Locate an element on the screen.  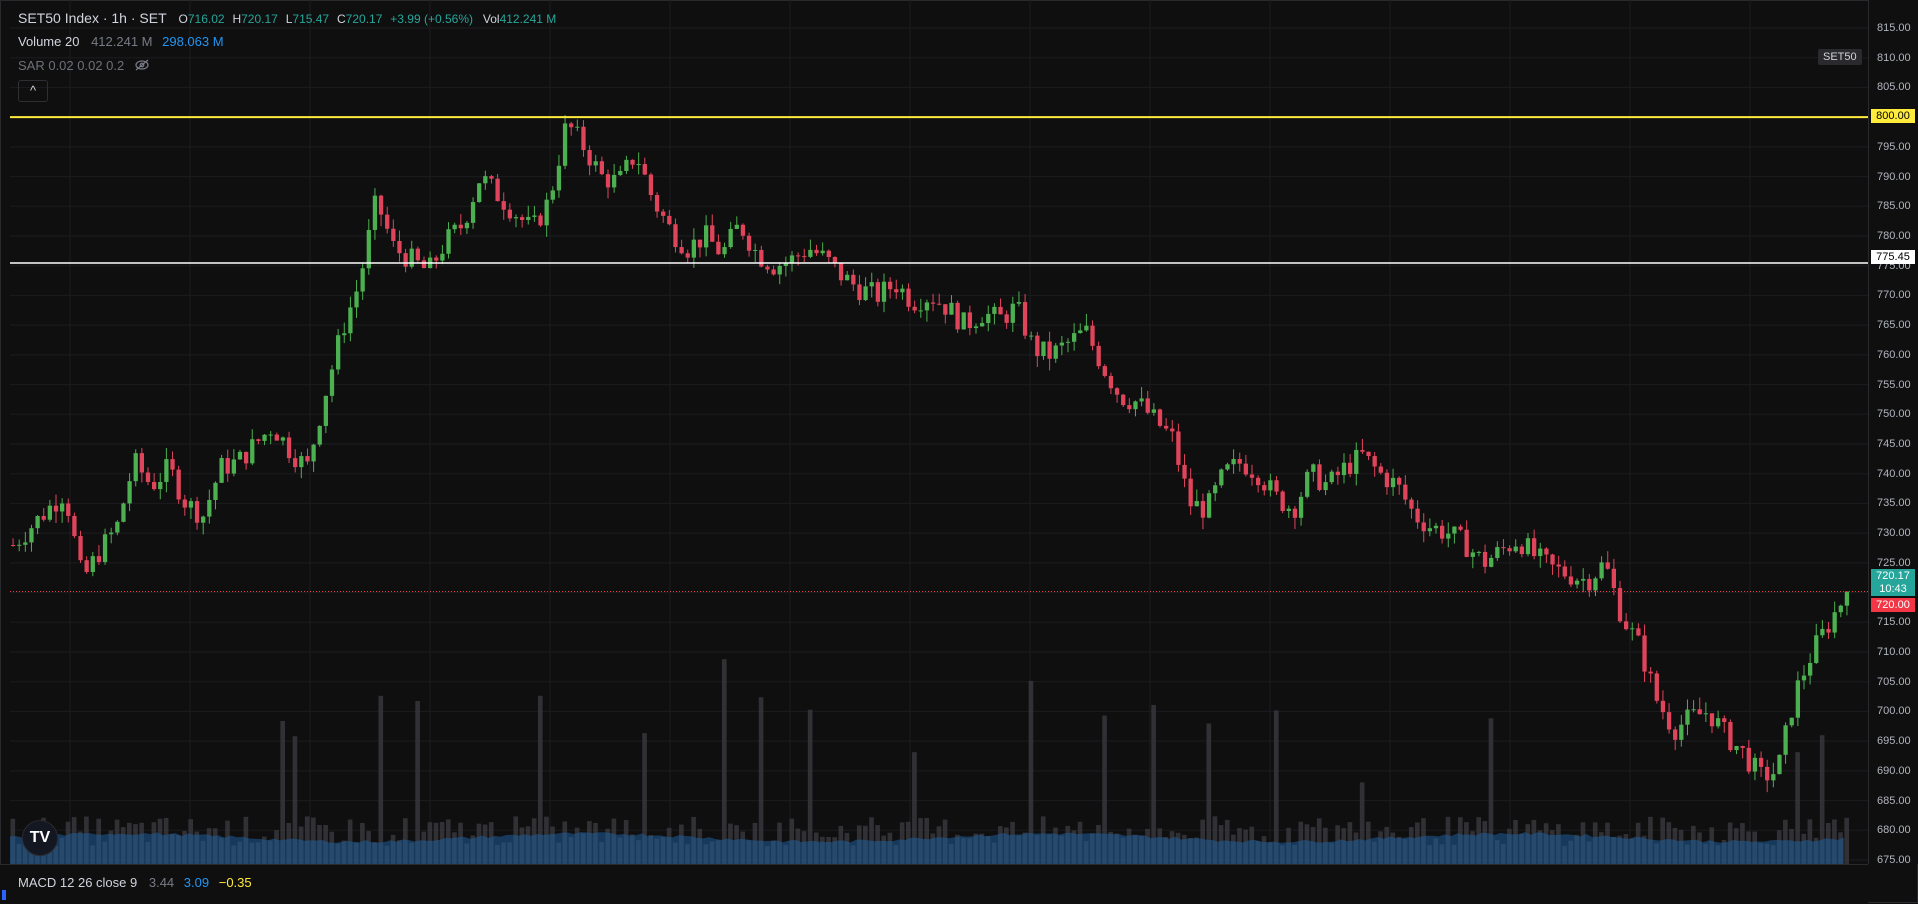
symbol-title: SET50 Index · 1h · SET is located at coordinates (92, 18).